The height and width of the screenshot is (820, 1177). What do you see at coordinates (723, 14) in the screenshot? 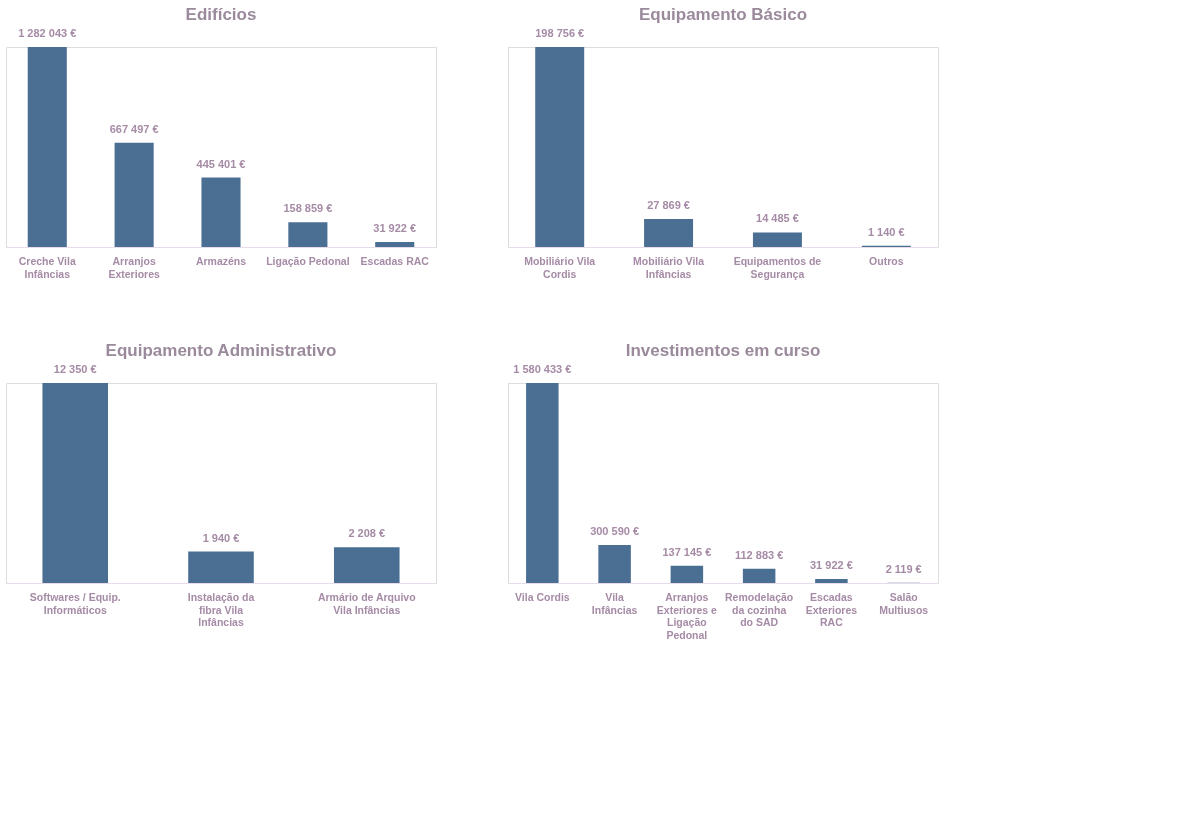
I see `chart-title: Equipamento Básico` at bounding box center [723, 14].